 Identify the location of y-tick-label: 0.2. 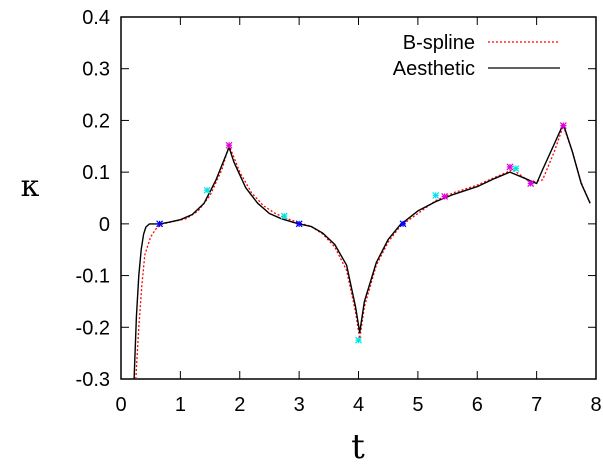
(96, 121).